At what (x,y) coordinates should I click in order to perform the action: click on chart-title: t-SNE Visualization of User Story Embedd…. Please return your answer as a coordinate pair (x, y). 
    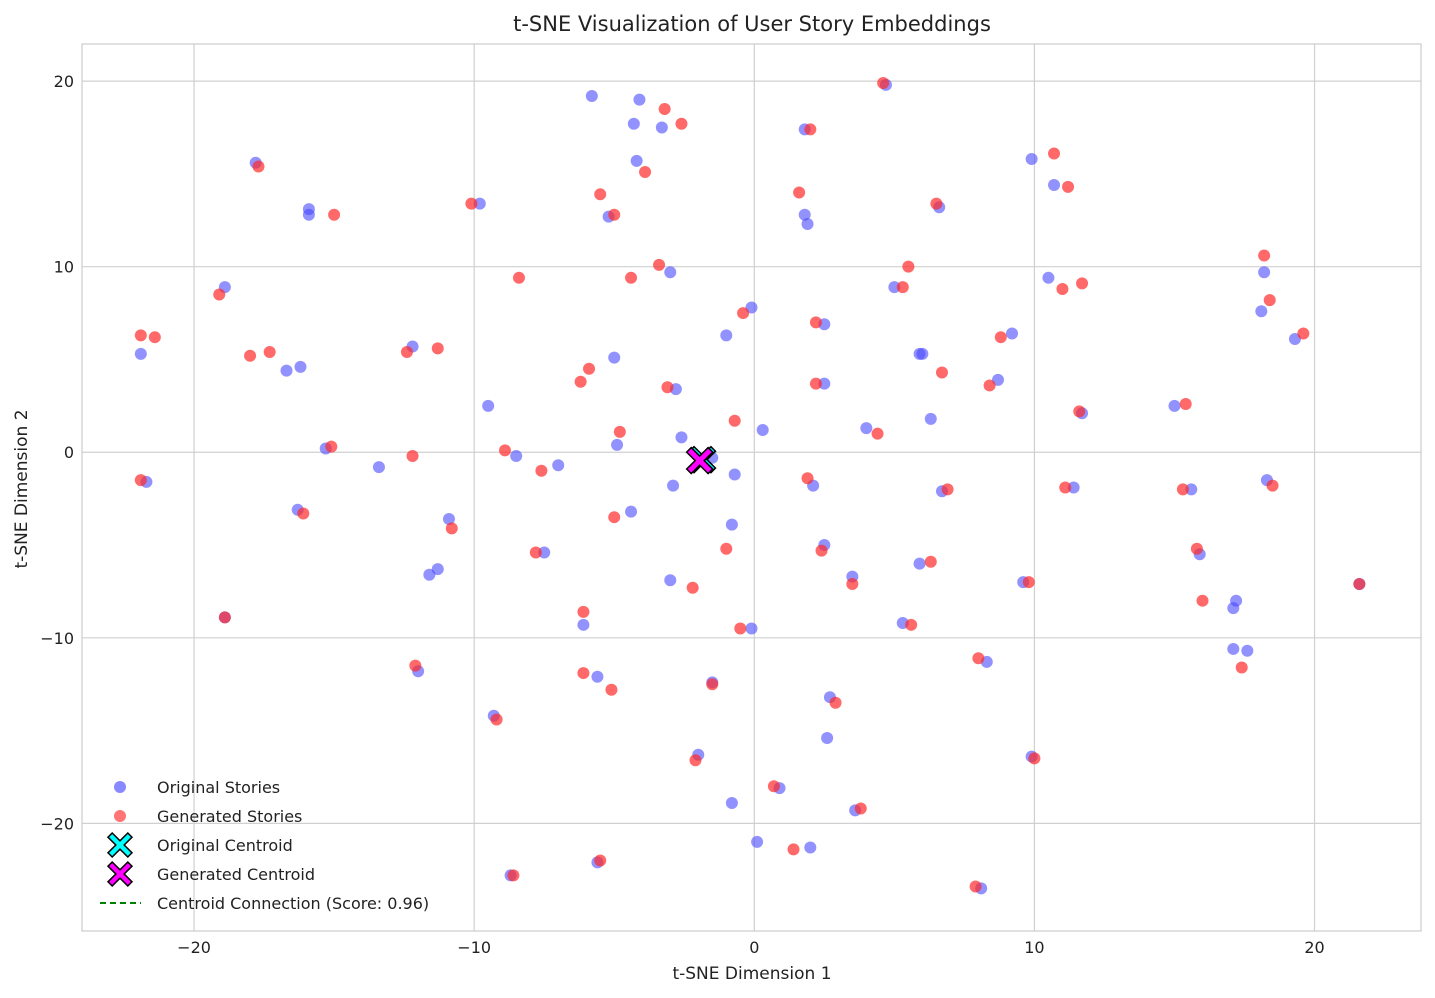
    Looking at the image, I should click on (752, 24).